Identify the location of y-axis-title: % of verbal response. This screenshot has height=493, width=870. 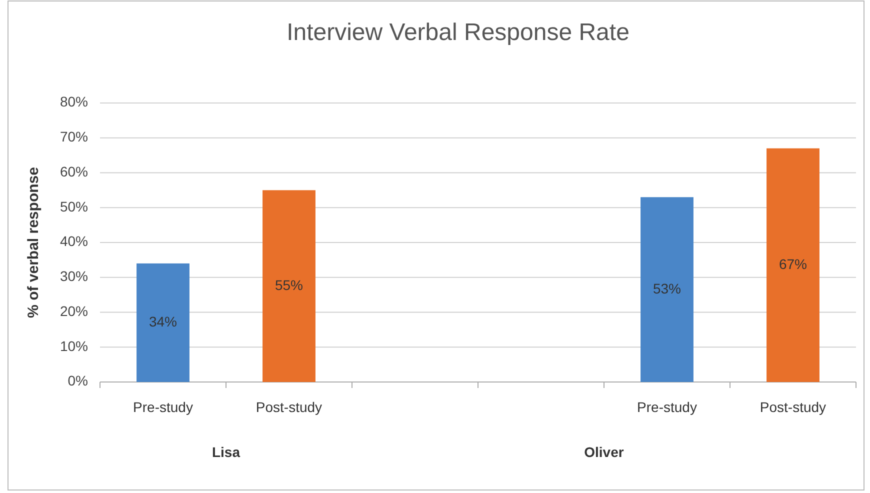
(33, 242).